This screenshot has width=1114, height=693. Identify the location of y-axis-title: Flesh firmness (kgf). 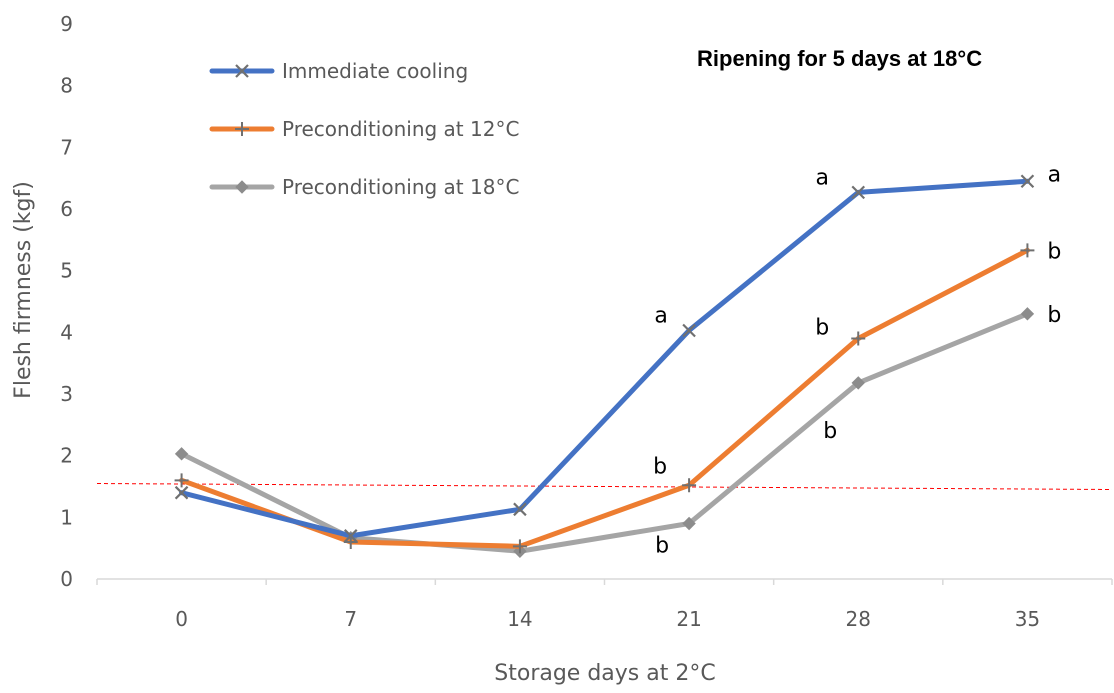
(23, 290).